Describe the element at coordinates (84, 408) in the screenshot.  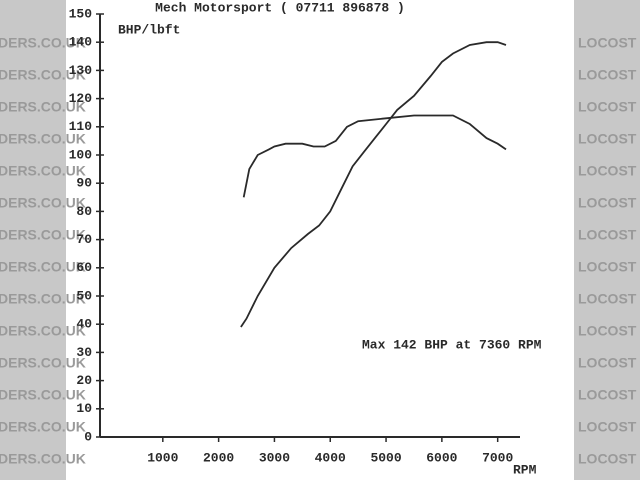
I see `y-tick-label: 10` at that location.